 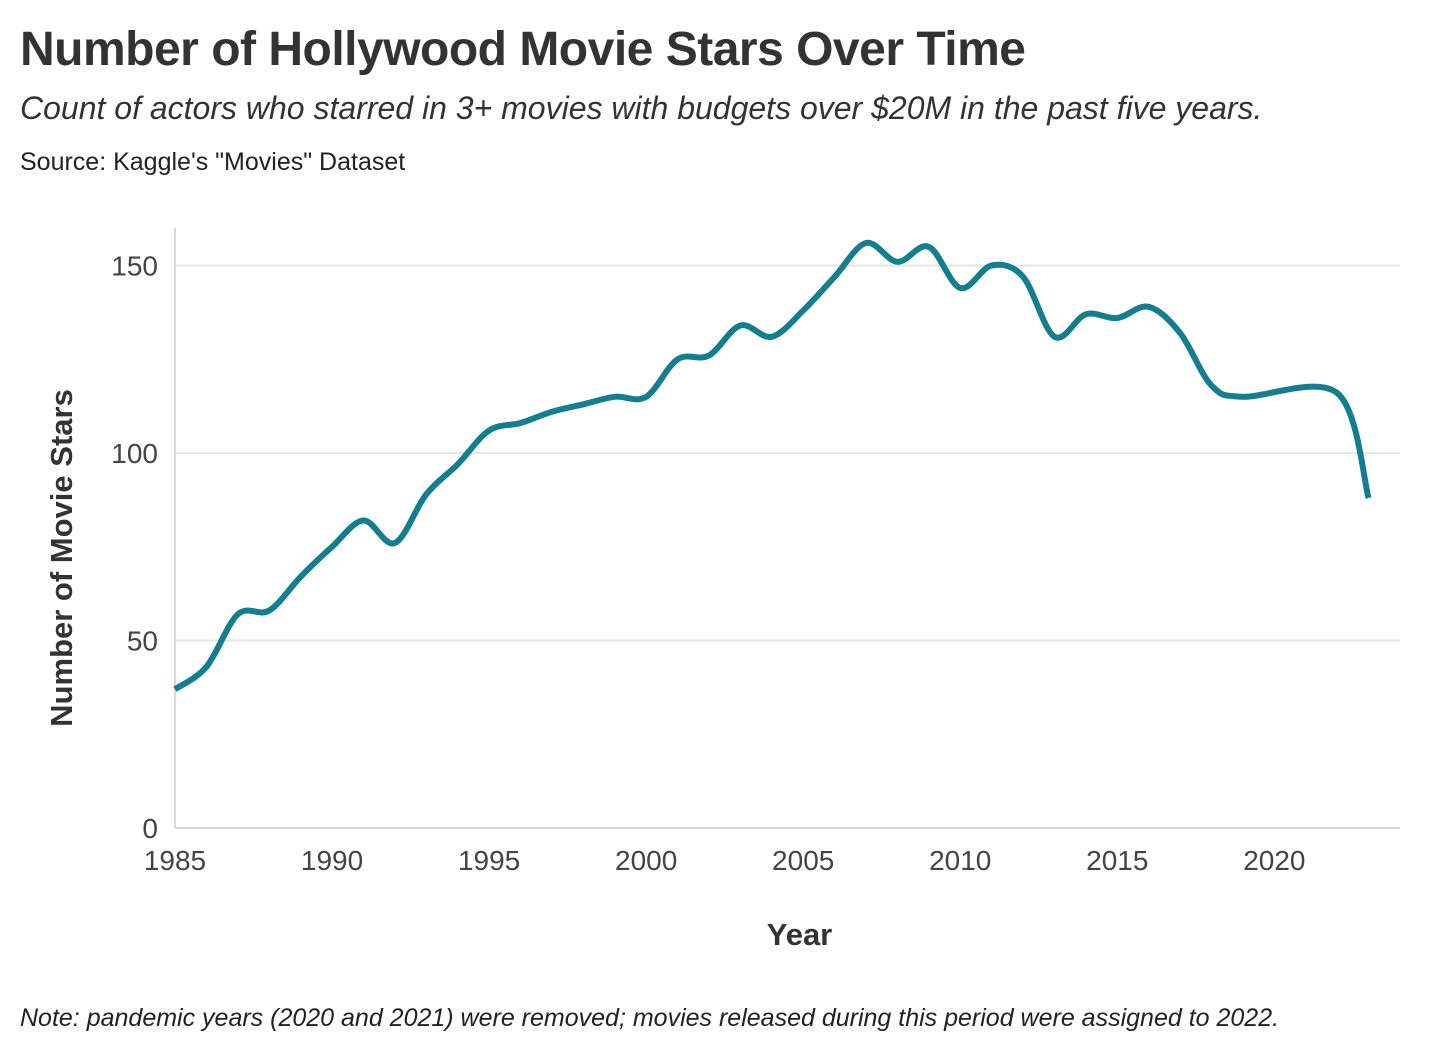 I want to click on x-tick-label: 2005, so click(x=803, y=860).